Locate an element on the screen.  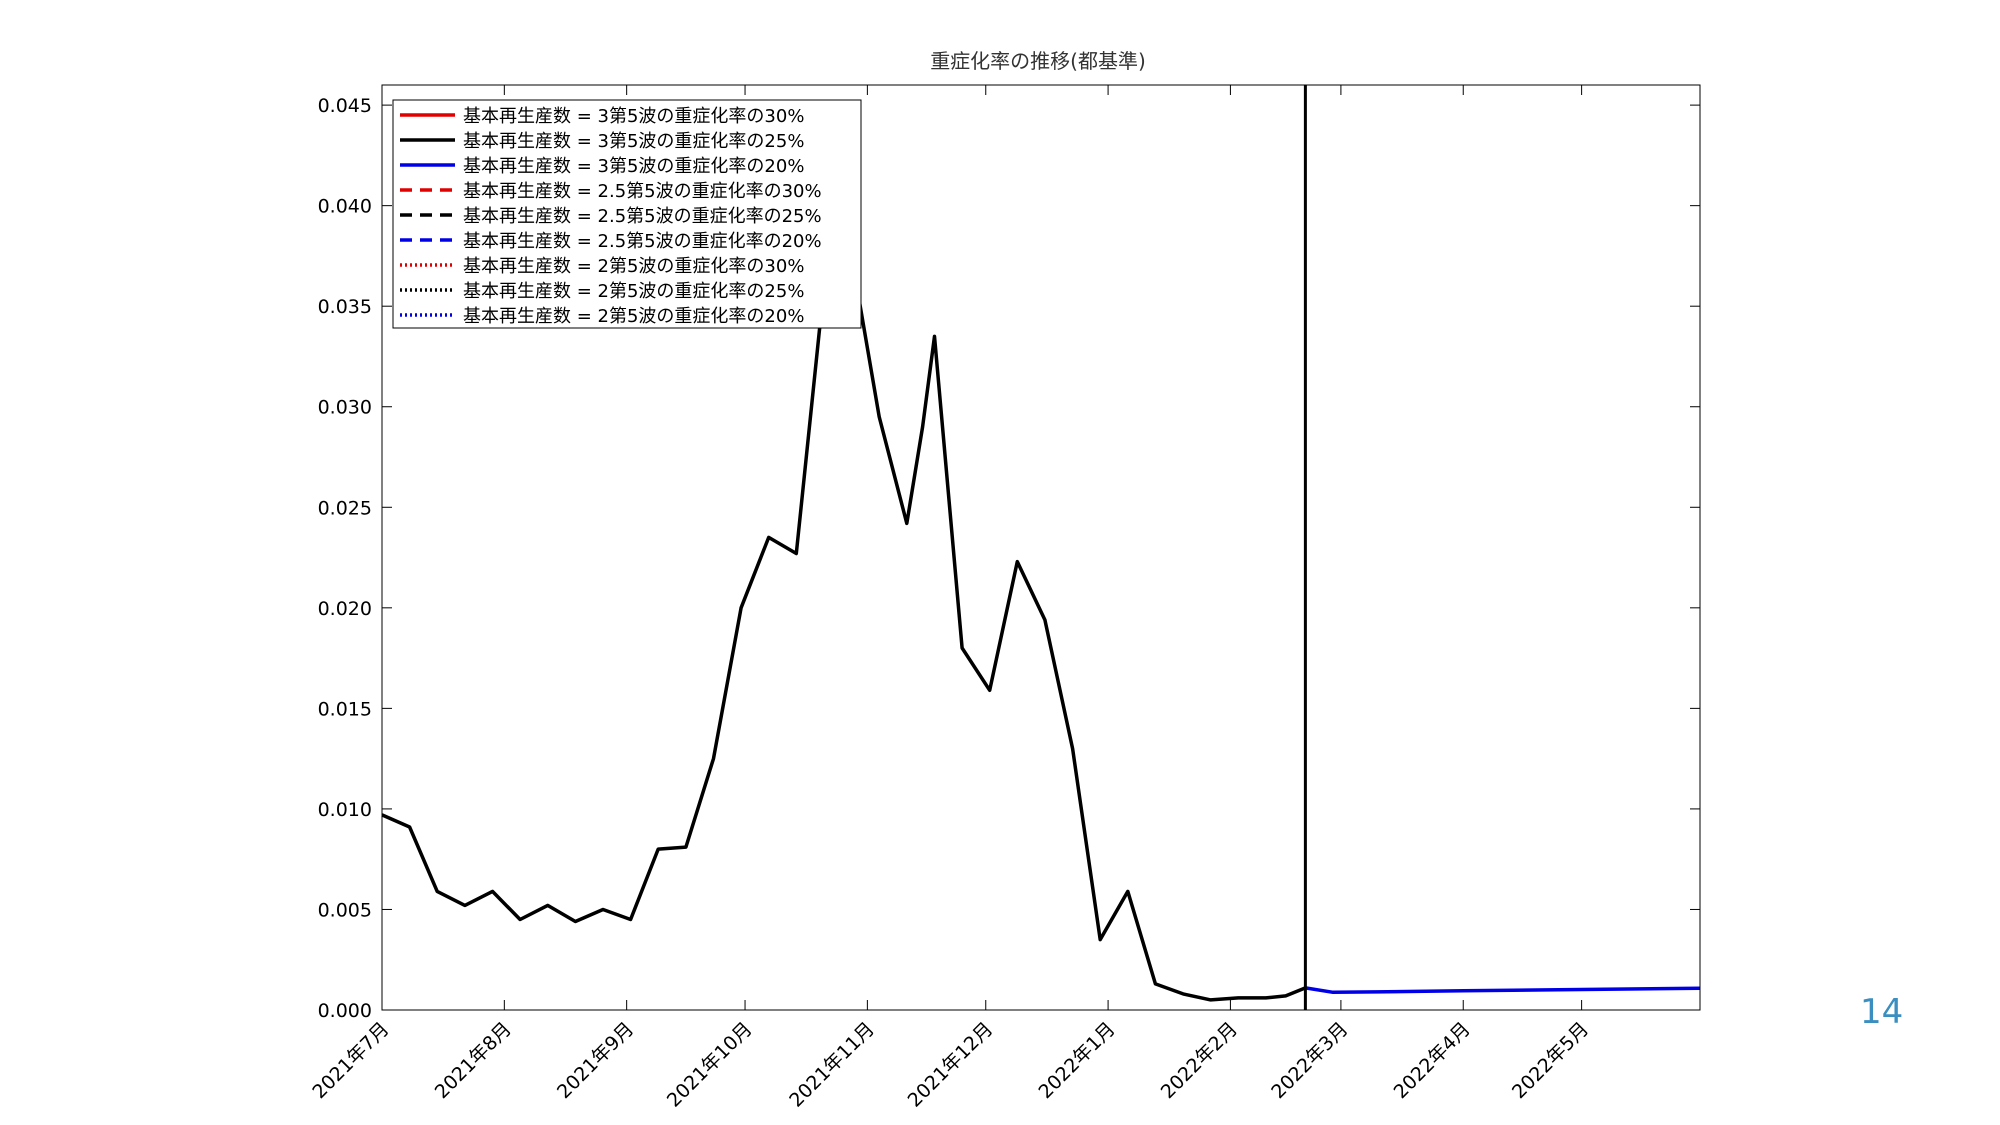
x-tick-label: 2022年4月 is located at coordinates (1432, 1060).